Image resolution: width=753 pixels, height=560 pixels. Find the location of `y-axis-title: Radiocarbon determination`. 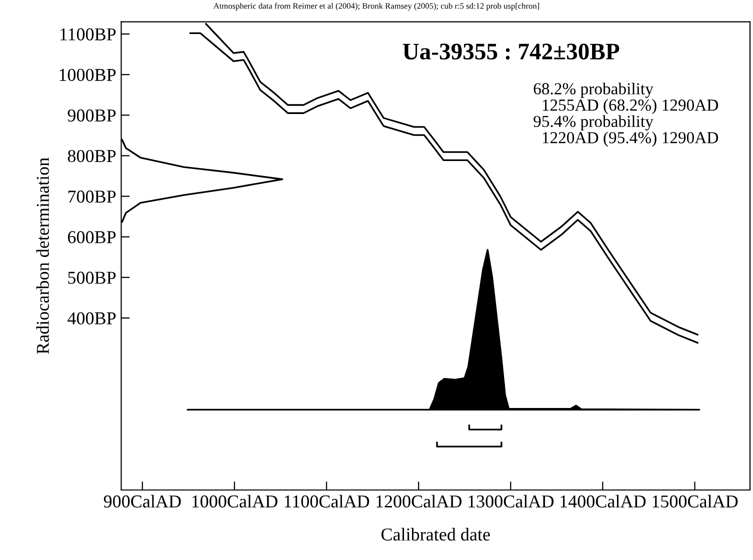

y-axis-title: Radiocarbon determination is located at coordinates (42, 256).